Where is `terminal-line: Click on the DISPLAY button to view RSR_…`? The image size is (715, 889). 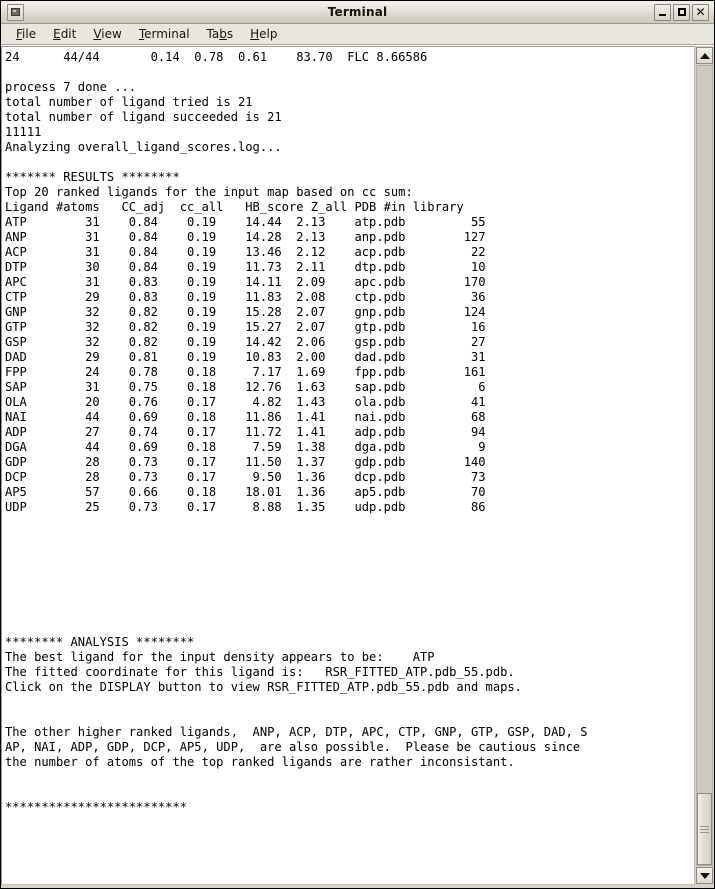
terminal-line: Click on the DISPLAY button to view RSR_… is located at coordinates (263, 687).